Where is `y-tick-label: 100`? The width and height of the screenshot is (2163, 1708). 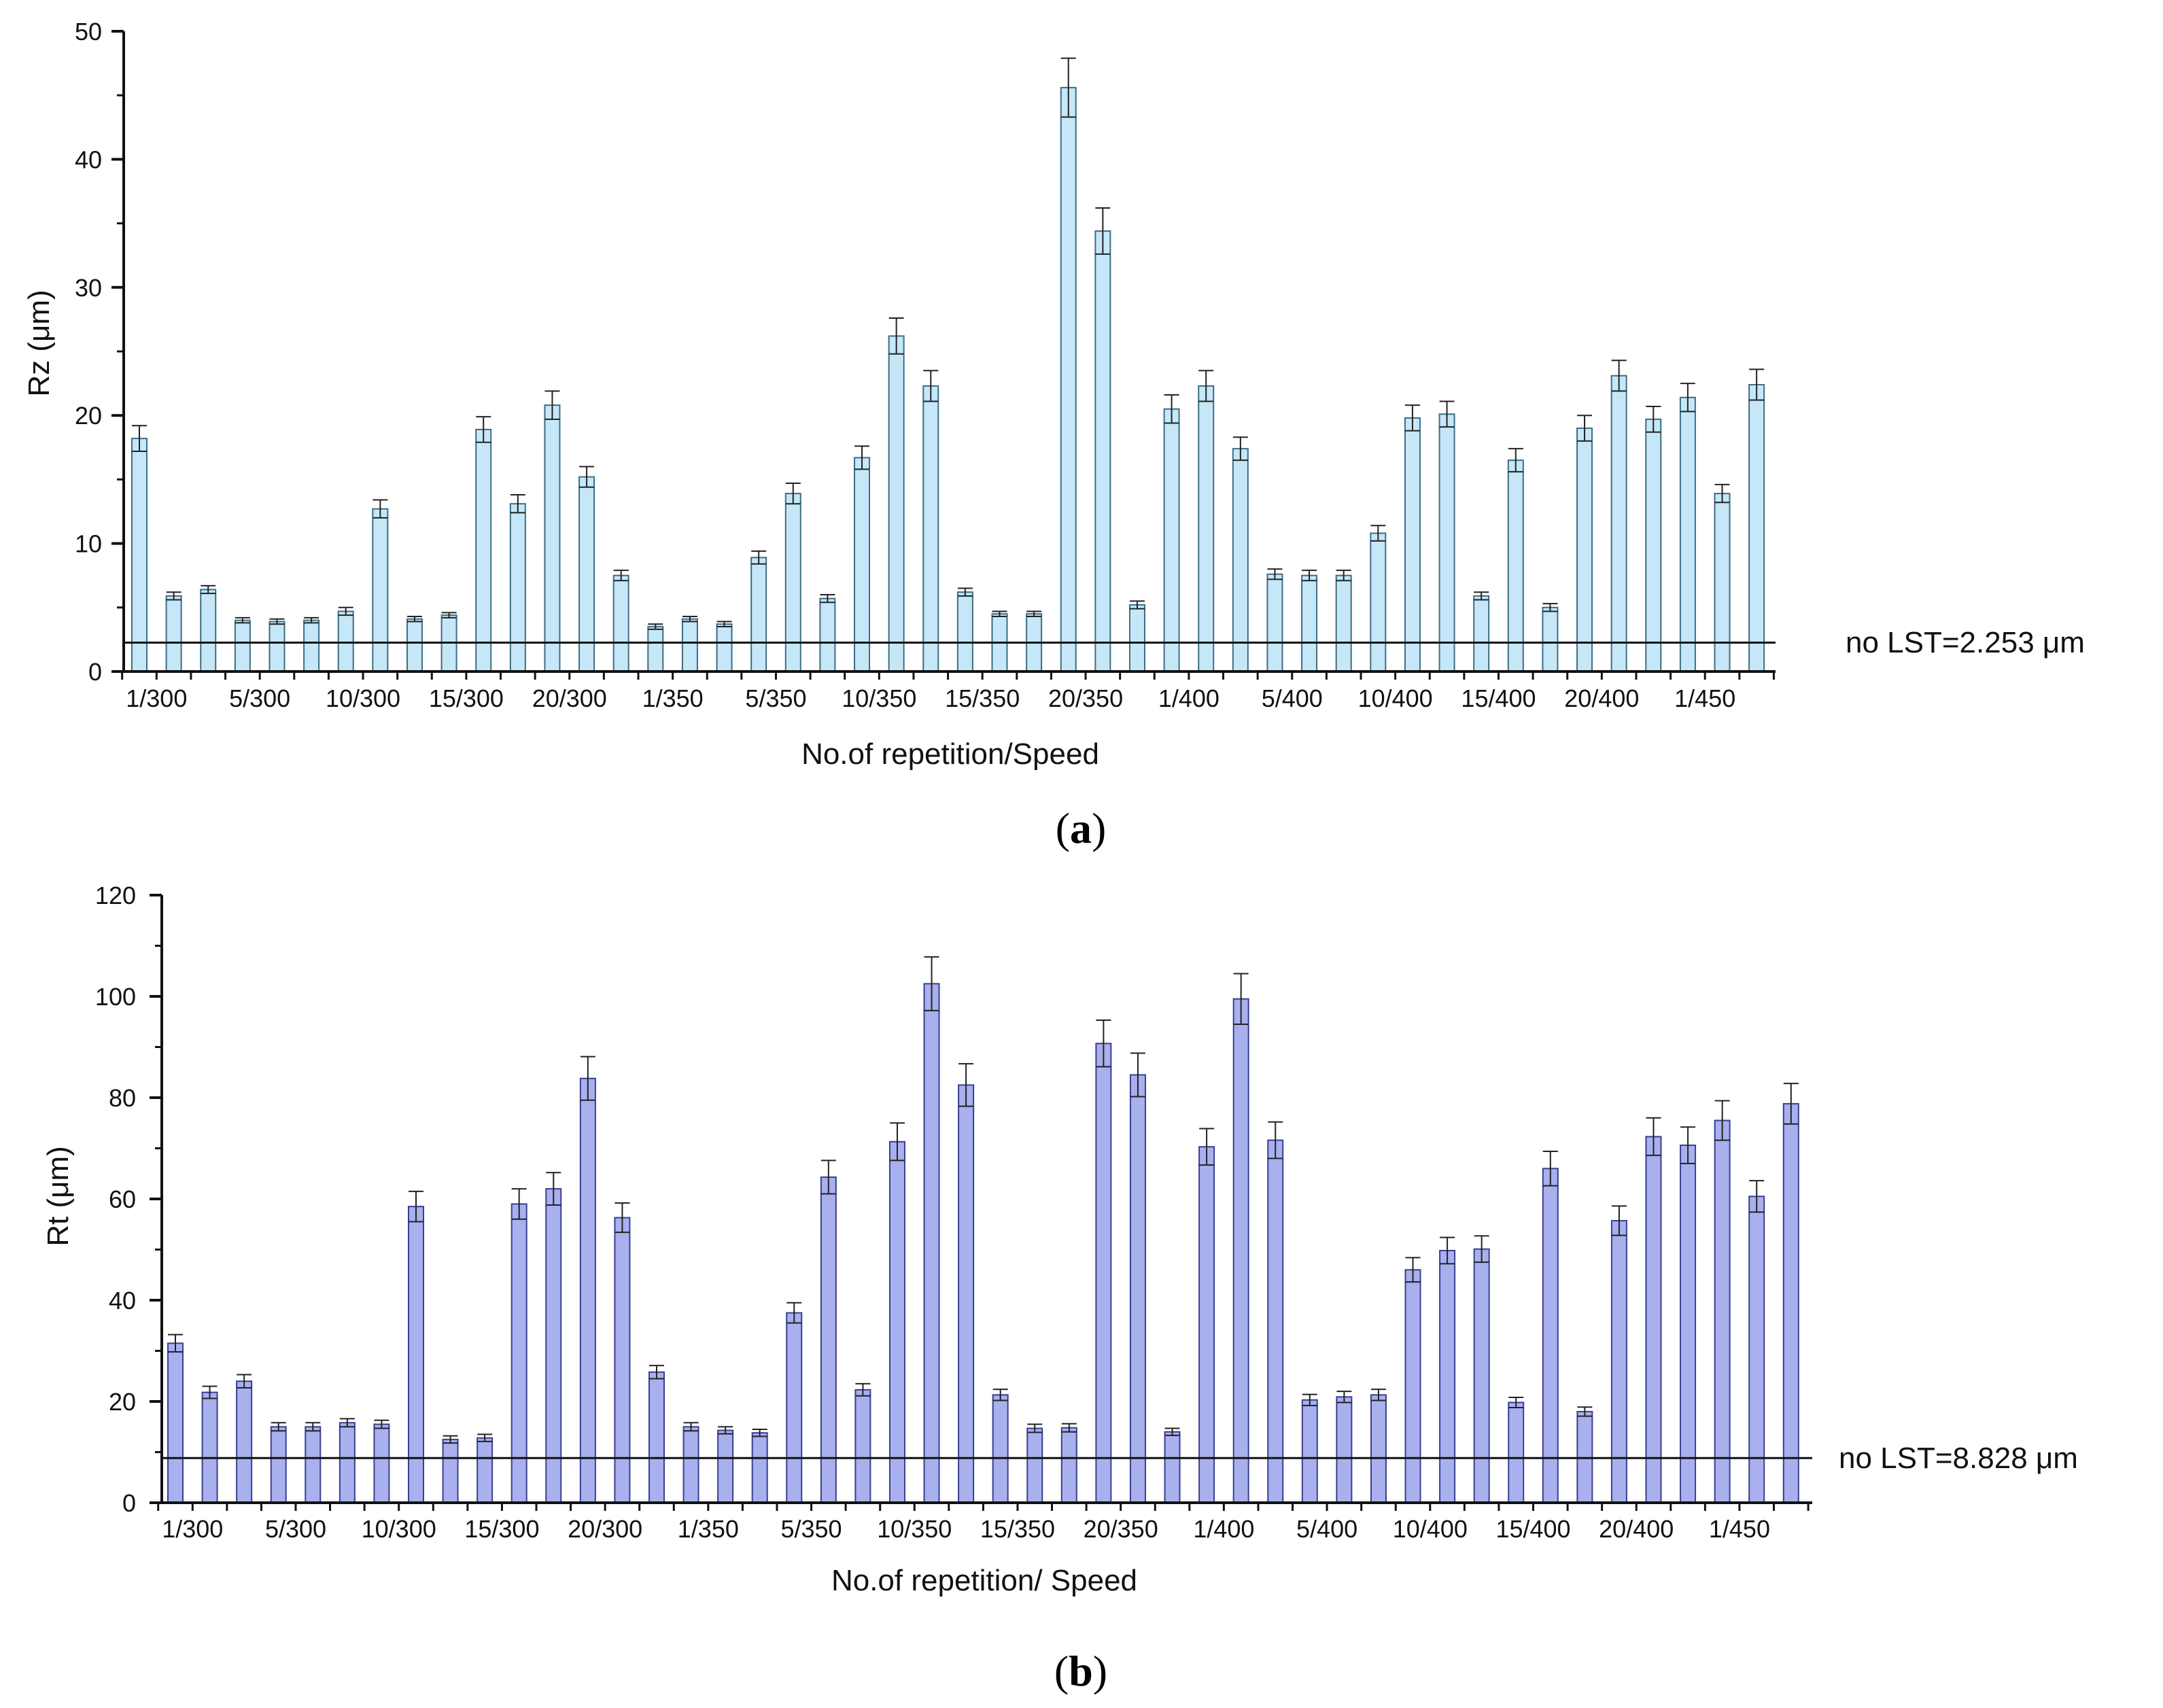
y-tick-label: 100 is located at coordinates (115, 997).